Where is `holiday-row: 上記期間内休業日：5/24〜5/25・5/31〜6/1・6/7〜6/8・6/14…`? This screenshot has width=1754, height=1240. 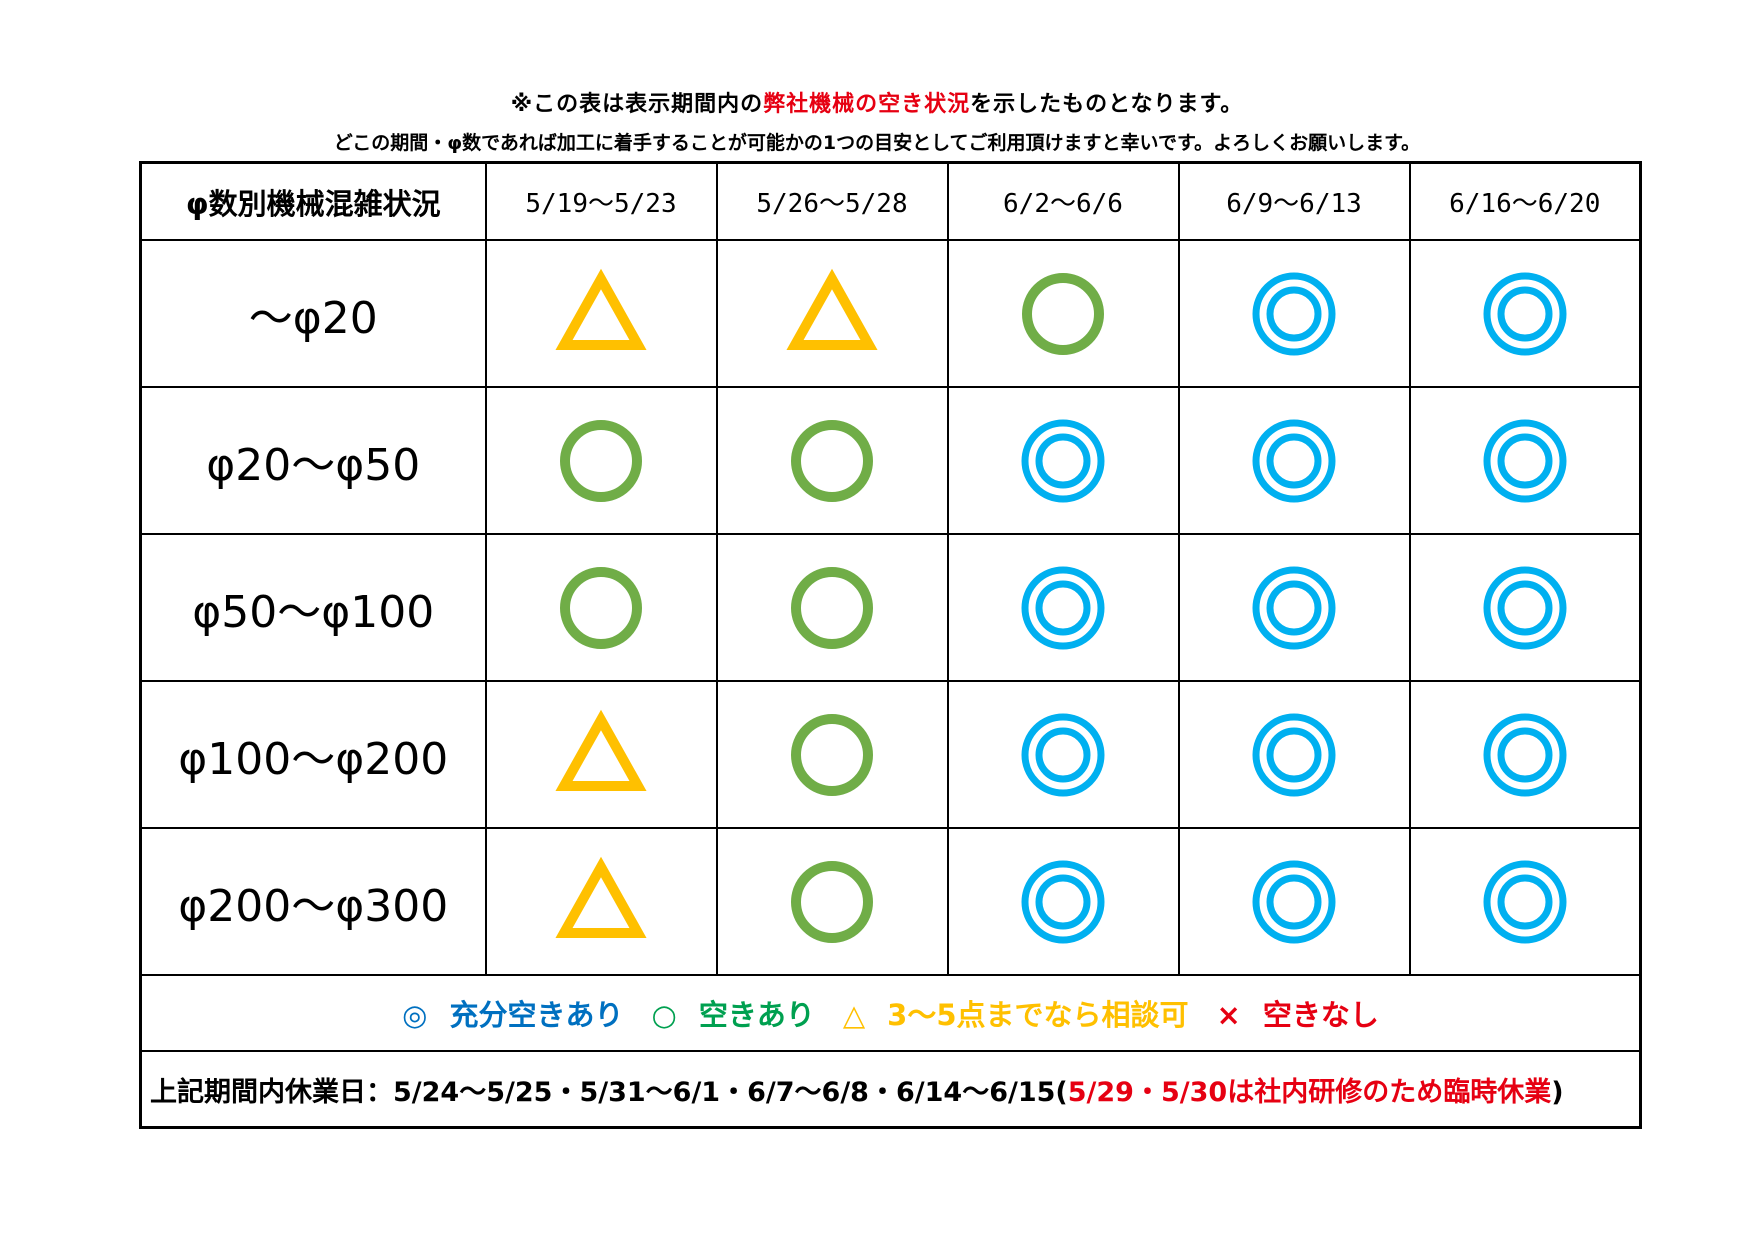 holiday-row: 上記期間内休業日：5/24〜5/25・5/31〜6/1・6/7〜6/8・6/14… is located at coordinates (890, 1089).